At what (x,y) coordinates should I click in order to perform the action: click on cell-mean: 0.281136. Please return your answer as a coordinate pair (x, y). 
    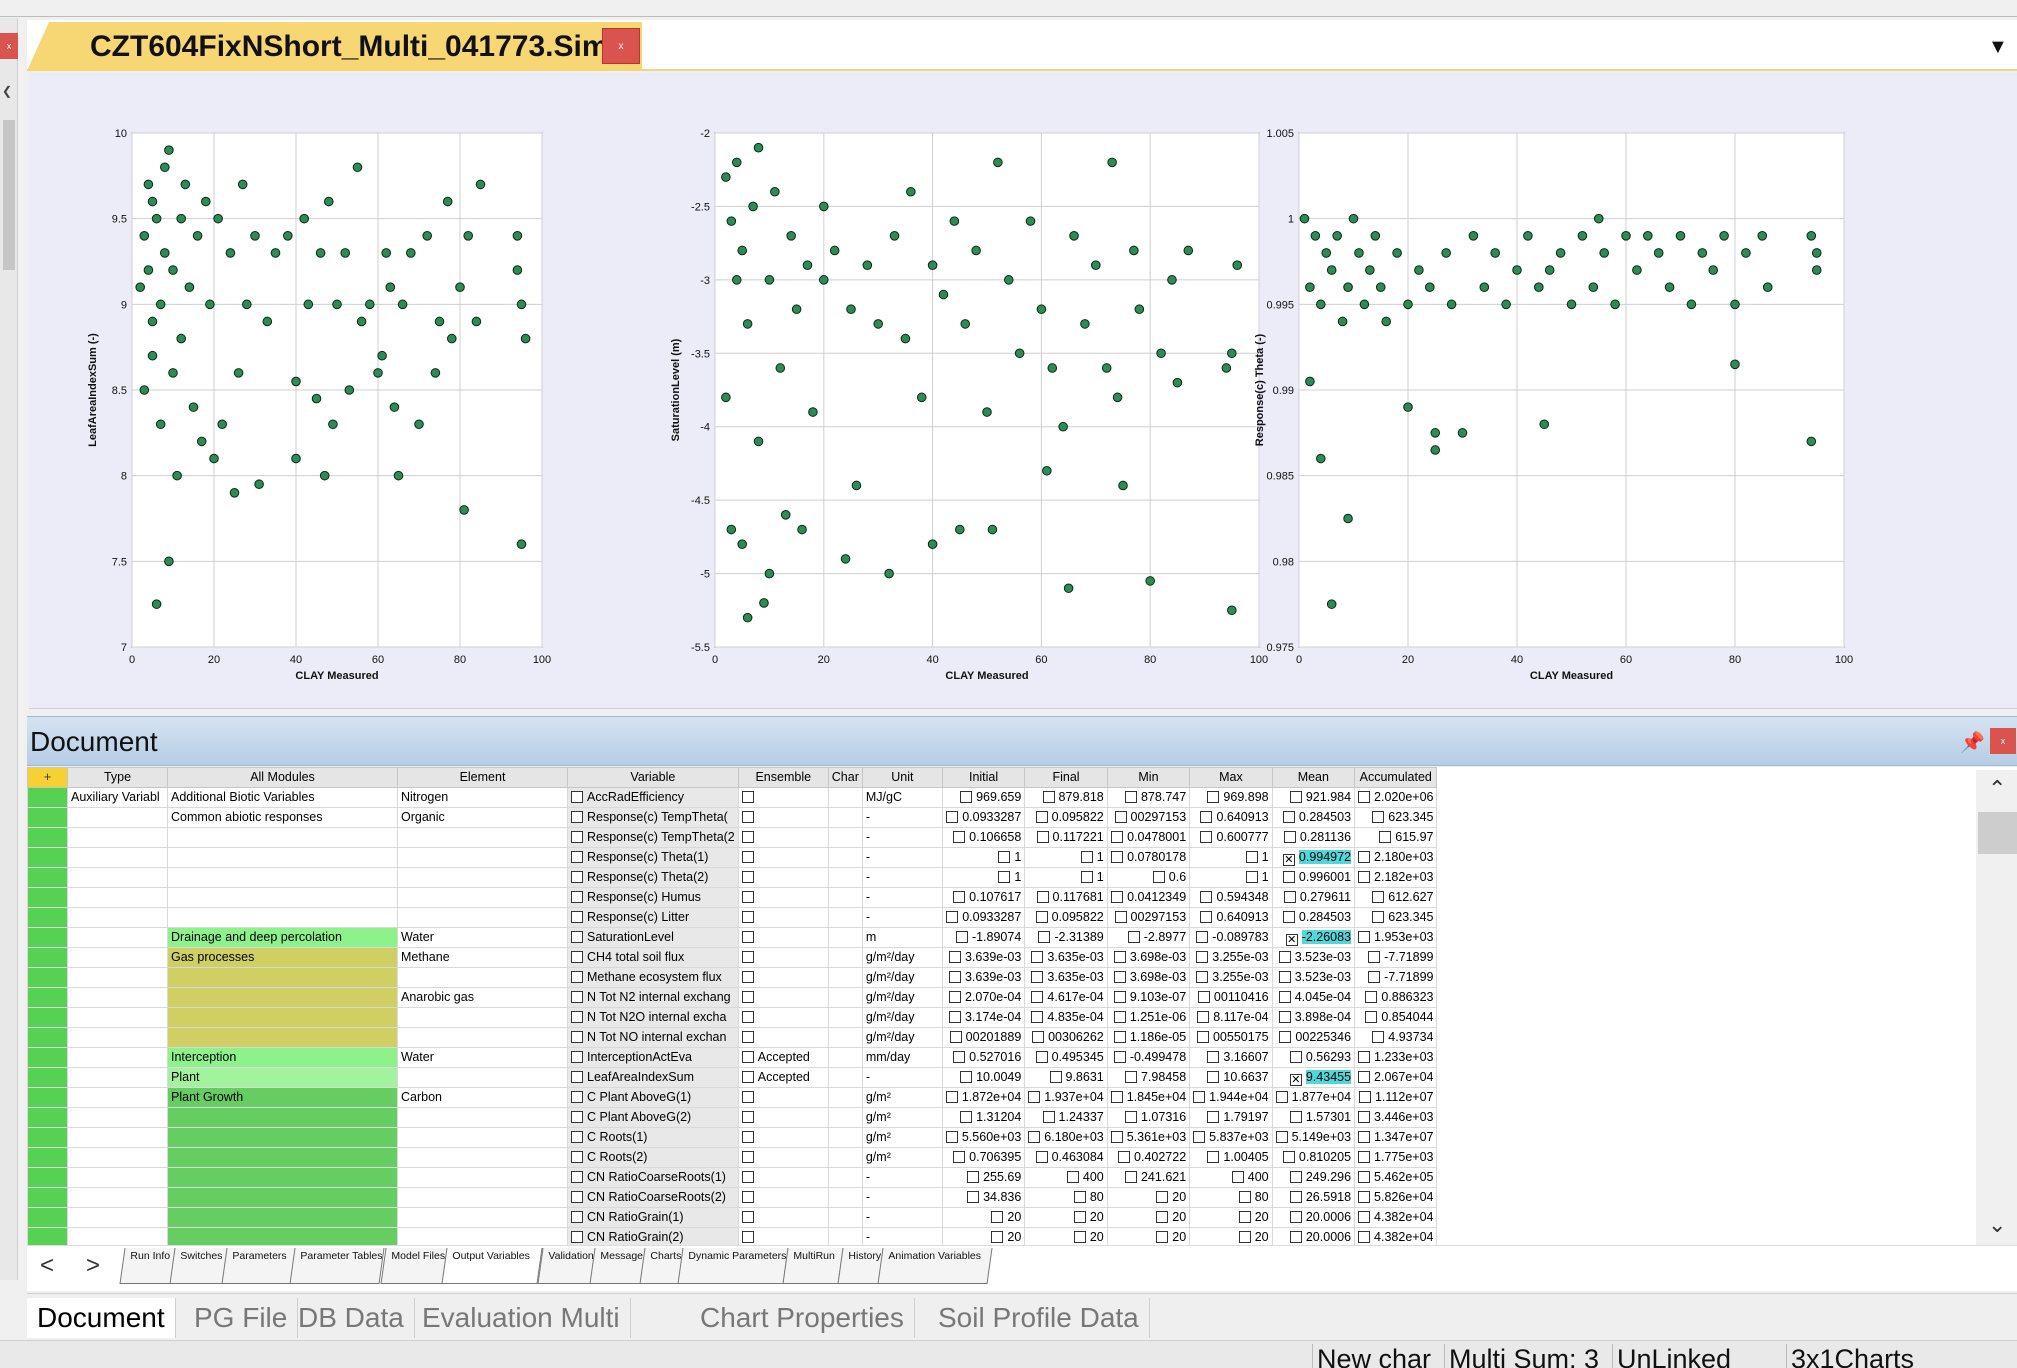
    Looking at the image, I should click on (1313, 837).